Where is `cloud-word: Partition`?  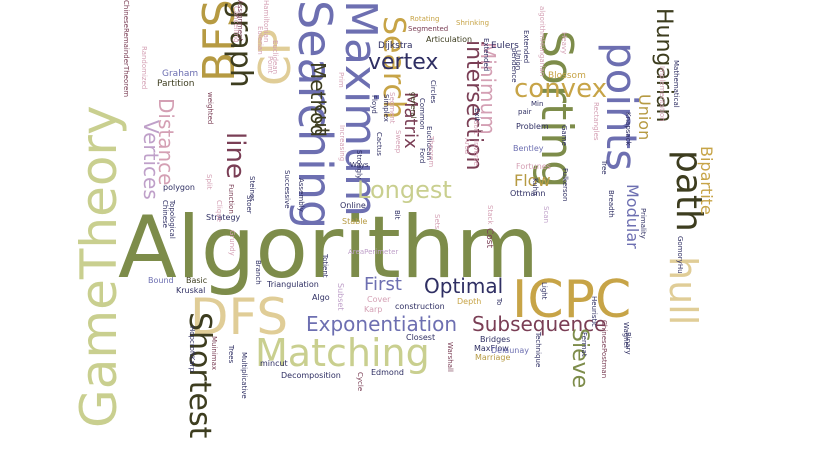
cloud-word: Partition is located at coordinates (176, 84).